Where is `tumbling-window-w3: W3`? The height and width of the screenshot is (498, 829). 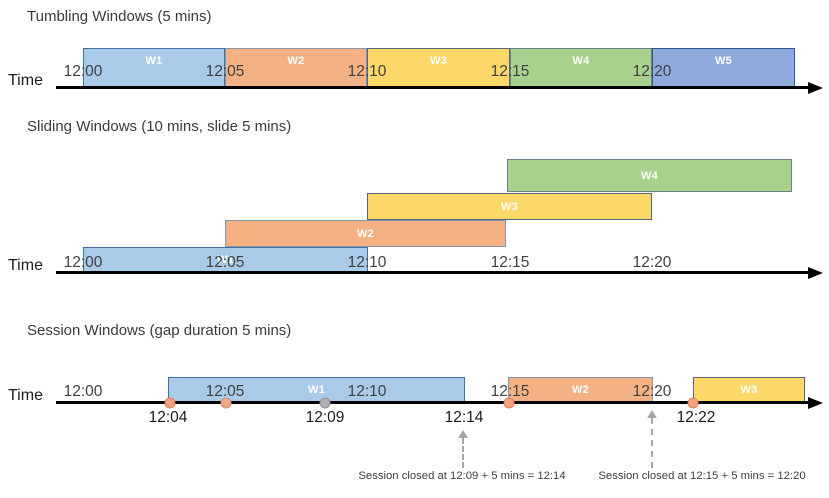 tumbling-window-w3: W3 is located at coordinates (438, 68).